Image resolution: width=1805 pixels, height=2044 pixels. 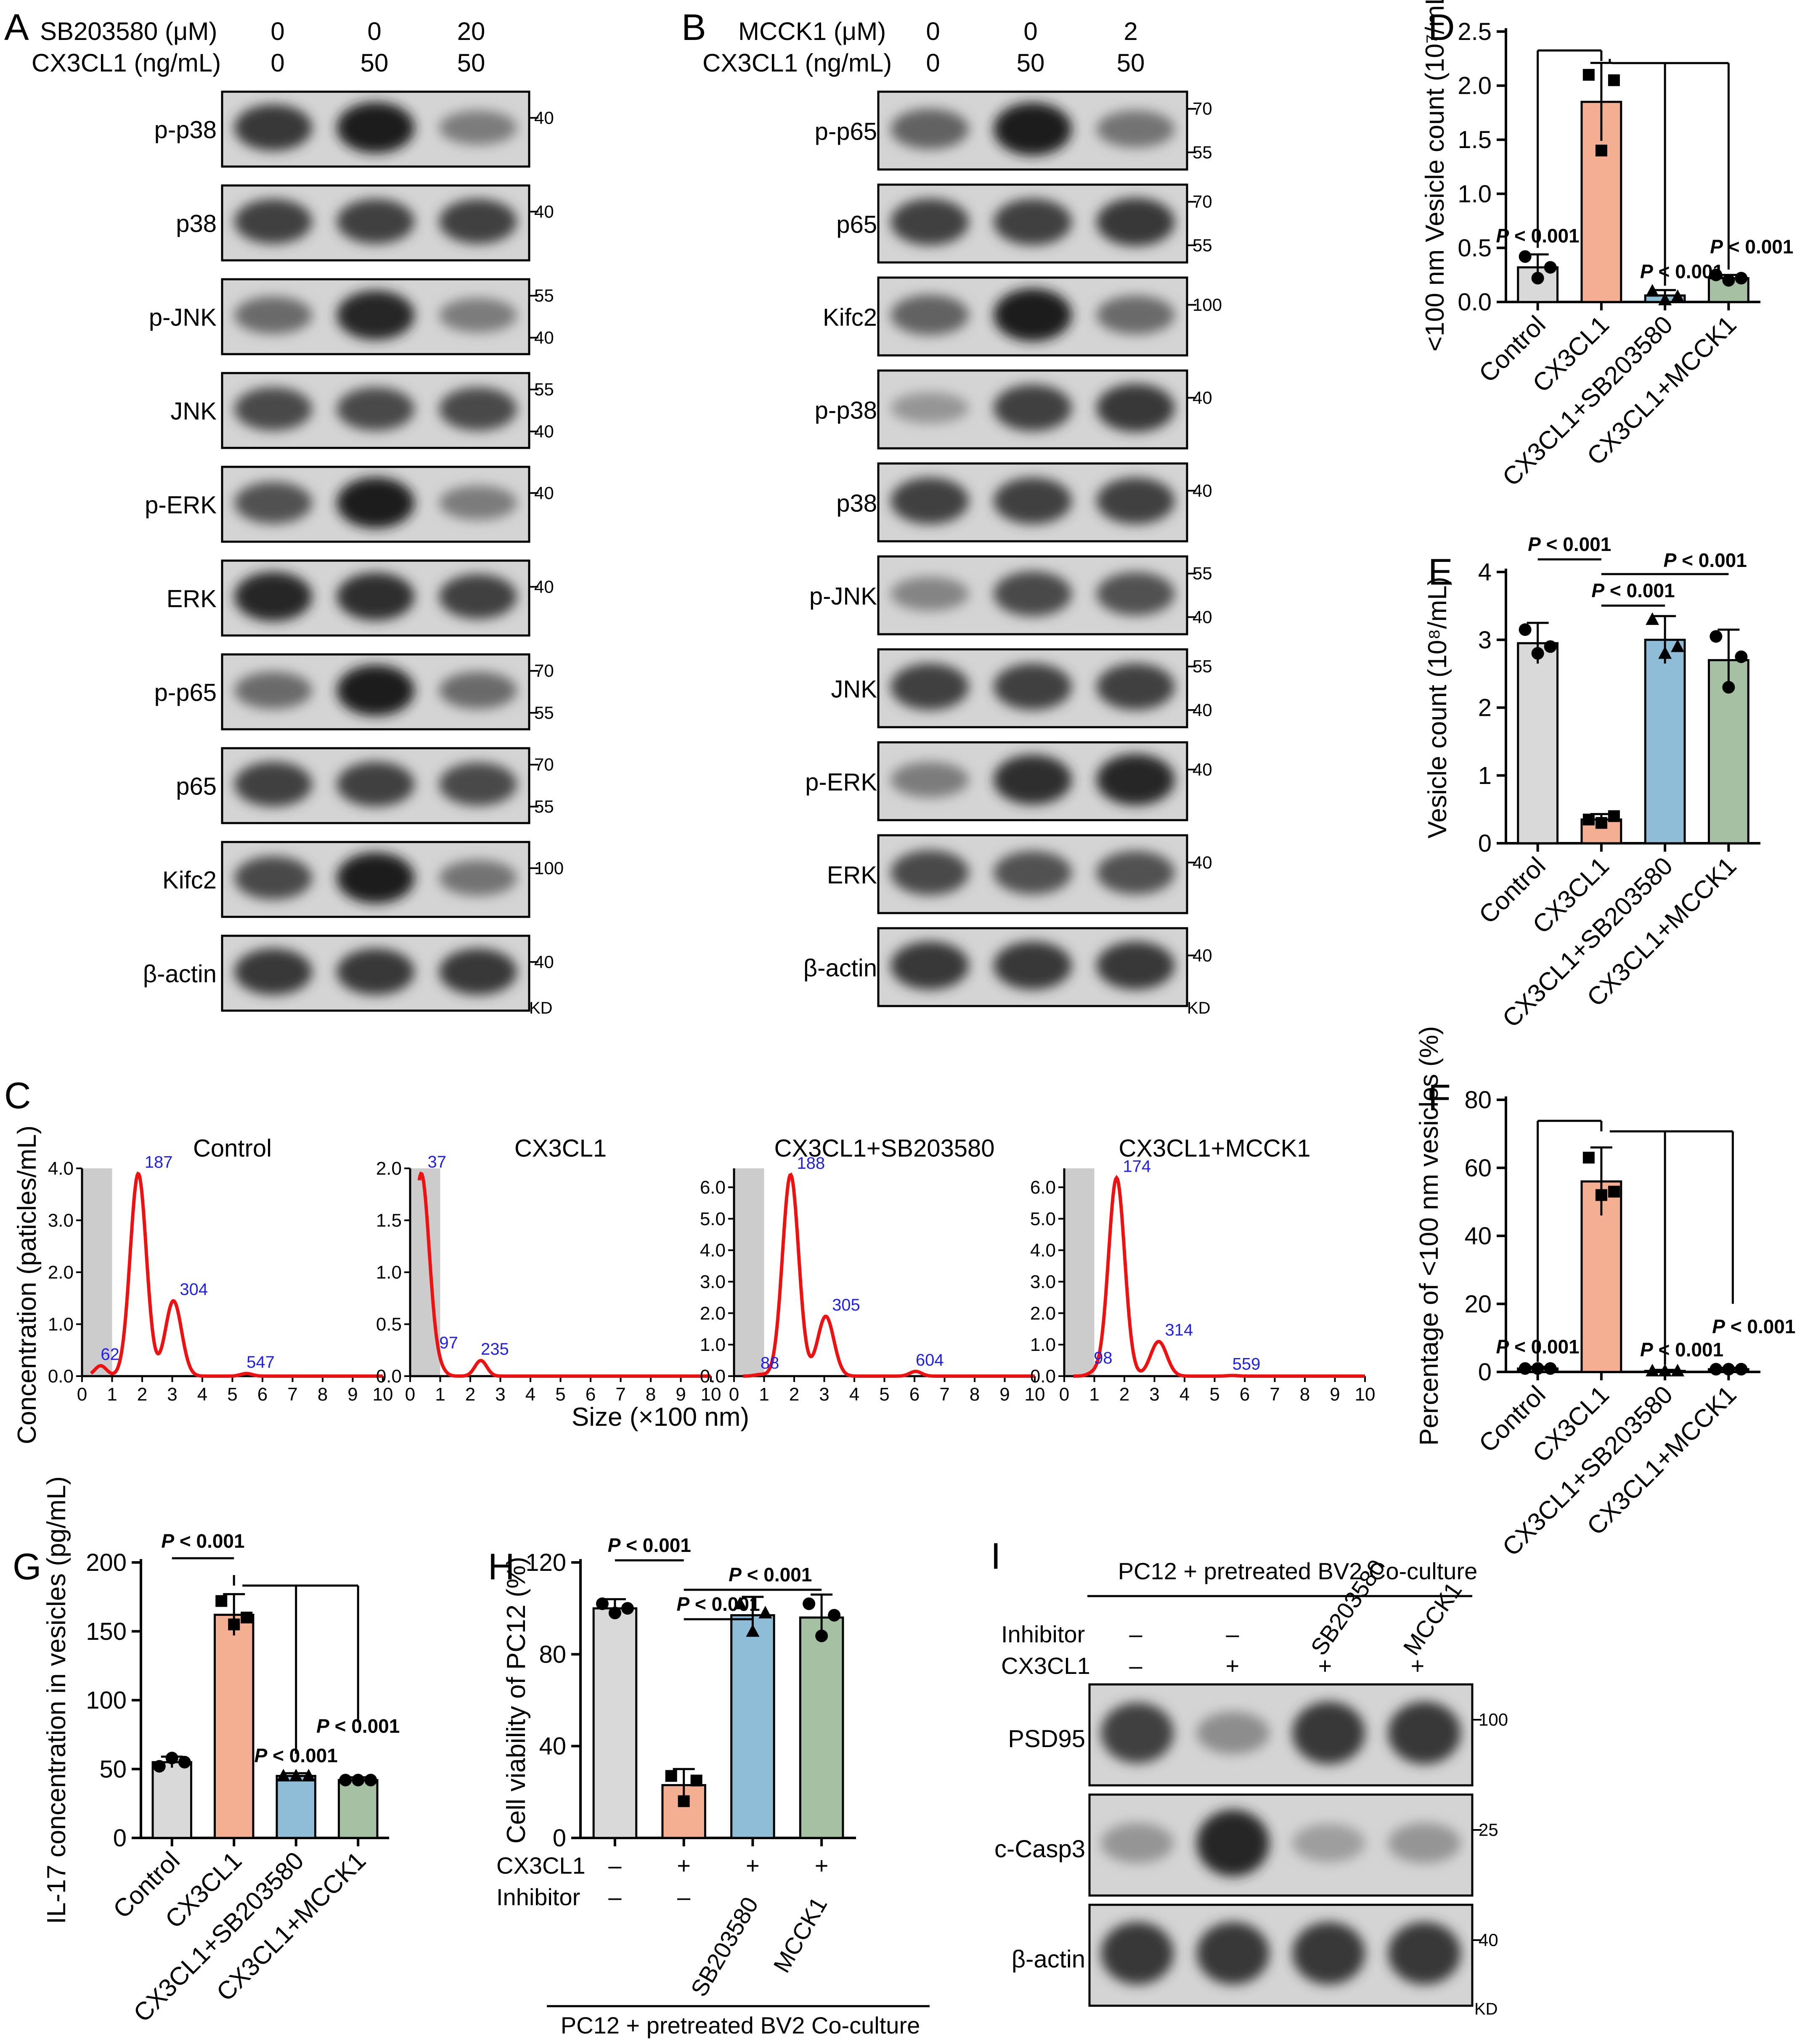 I want to click on y-tick-label: 2.0, so click(x=1043, y=1313).